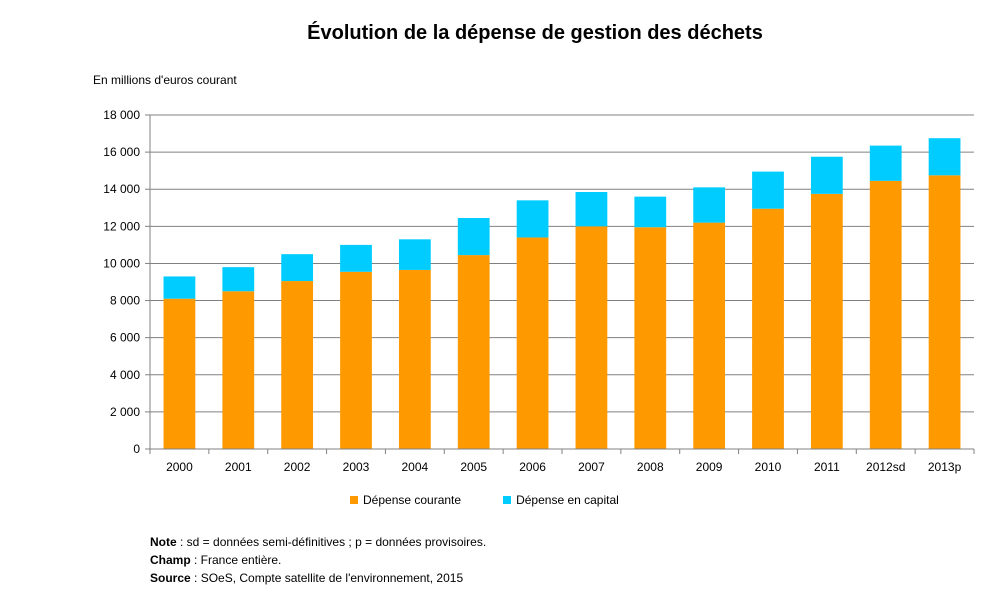 The width and height of the screenshot is (1008, 603). I want to click on x-tick-label: 2013p, so click(945, 467).